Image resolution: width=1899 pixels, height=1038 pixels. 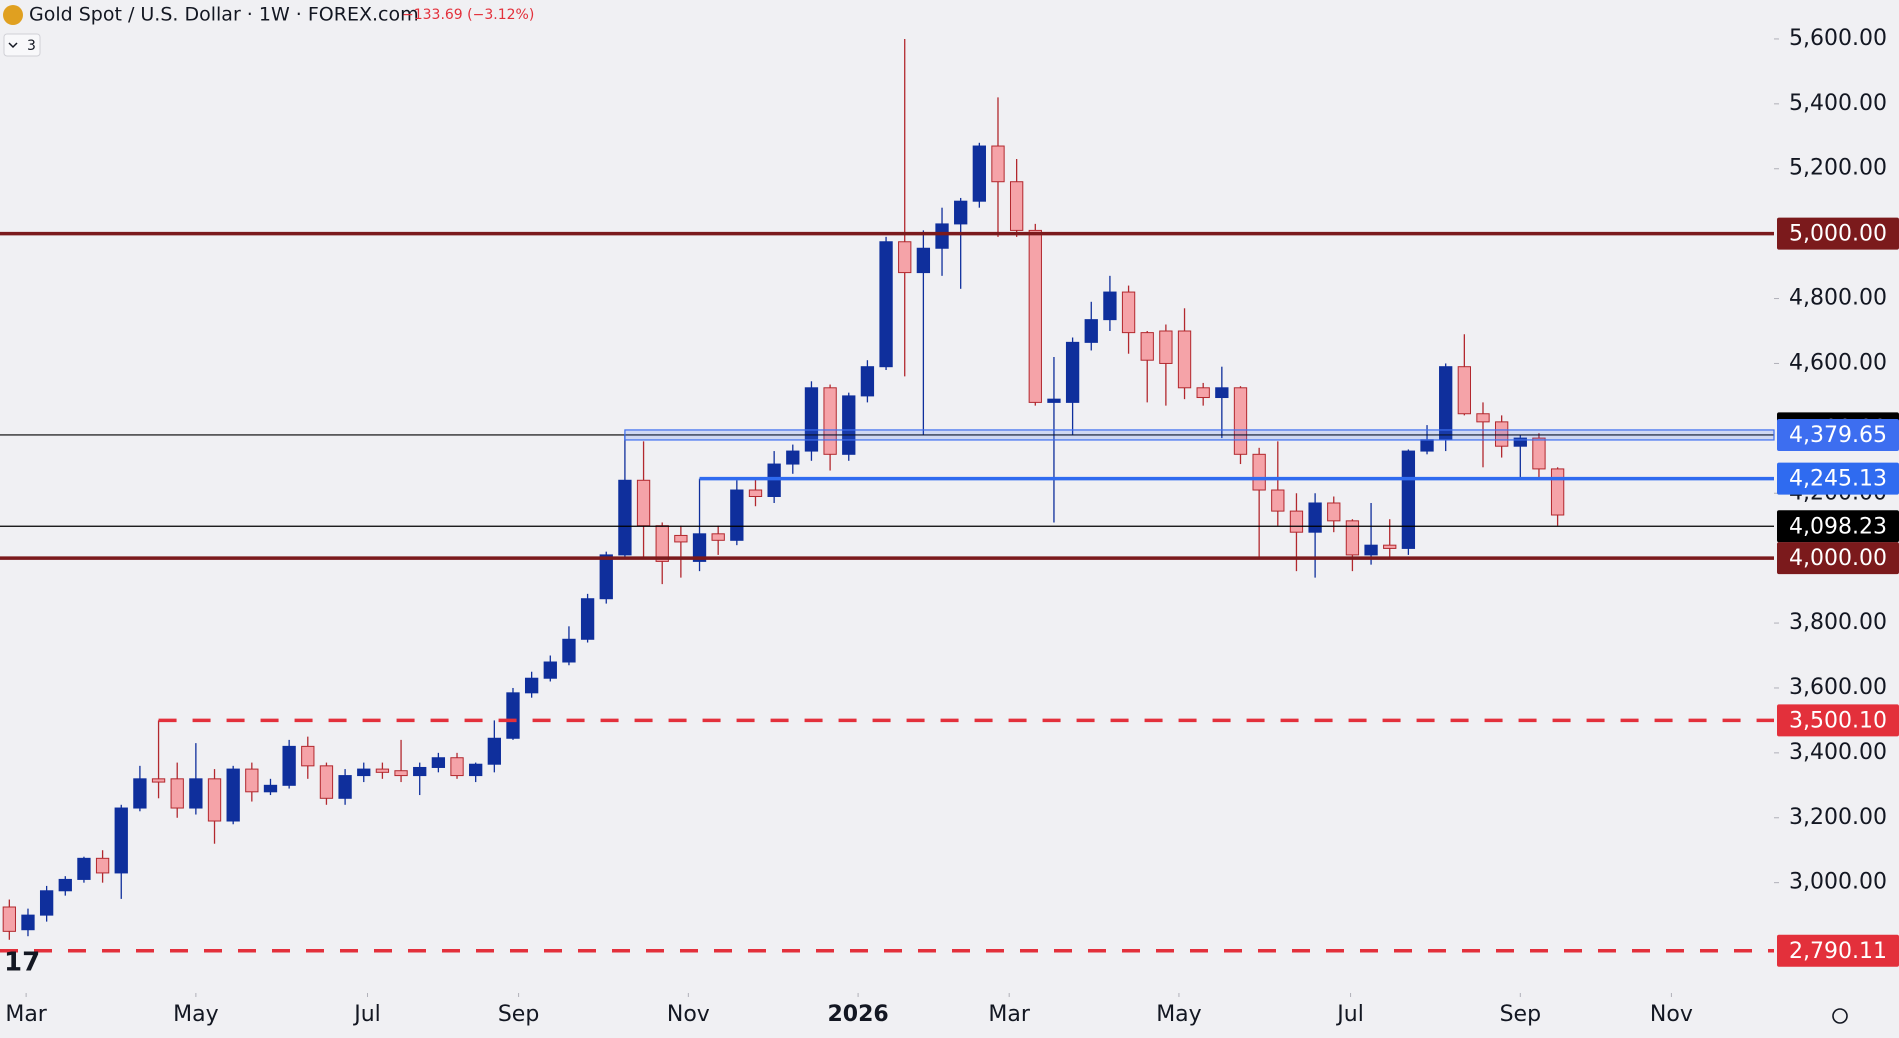 What do you see at coordinates (31, 46) in the screenshot?
I see `indicator-count: 3` at bounding box center [31, 46].